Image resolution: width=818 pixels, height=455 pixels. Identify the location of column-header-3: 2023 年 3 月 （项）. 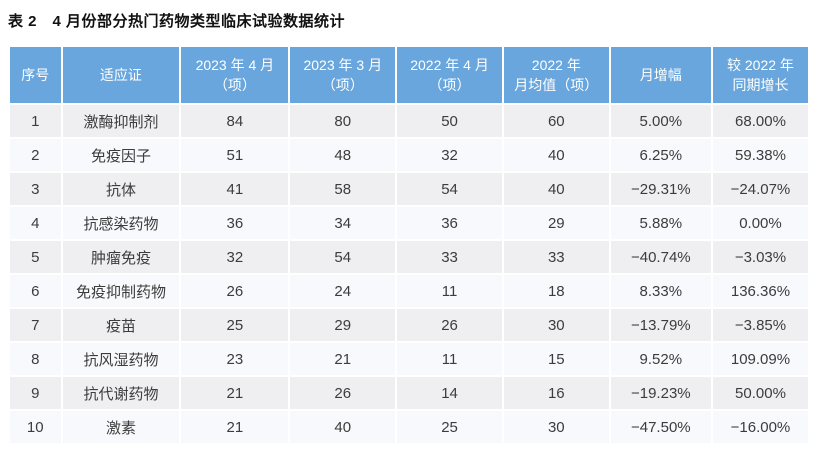
(343, 75).